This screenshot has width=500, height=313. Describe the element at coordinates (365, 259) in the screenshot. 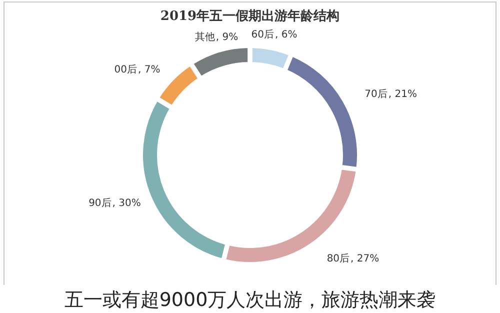

I see `data-label: , 27%` at that location.